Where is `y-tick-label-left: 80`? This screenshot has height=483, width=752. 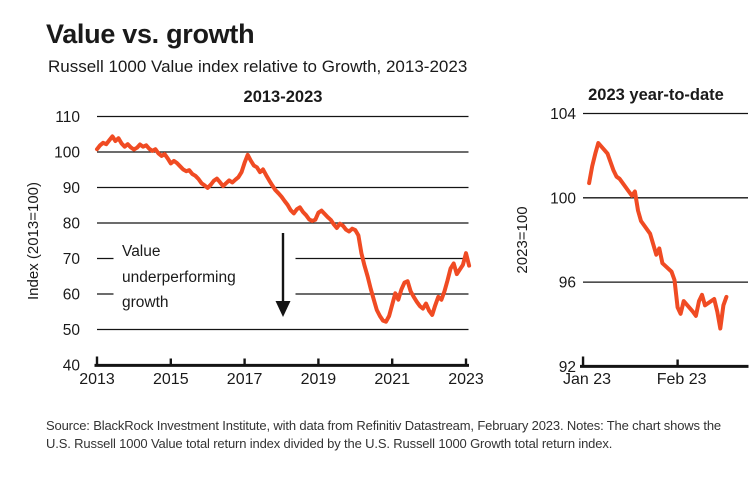 y-tick-label-left: 80 is located at coordinates (72, 224).